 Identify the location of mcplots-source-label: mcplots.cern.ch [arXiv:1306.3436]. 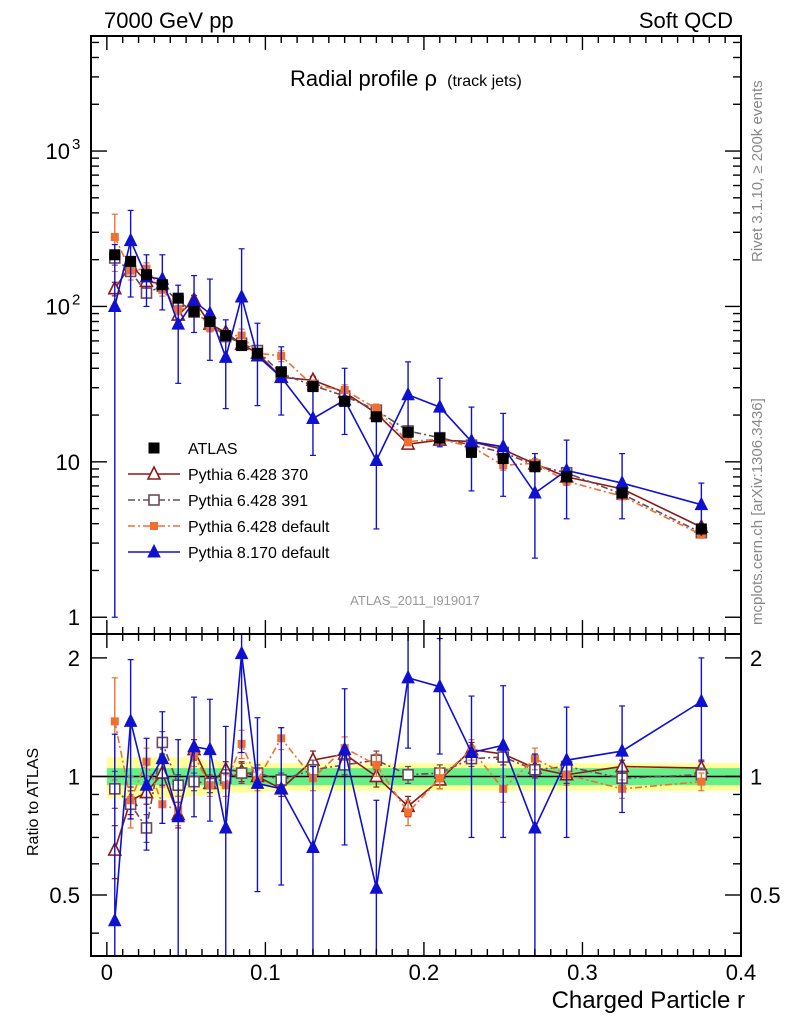
(757, 511).